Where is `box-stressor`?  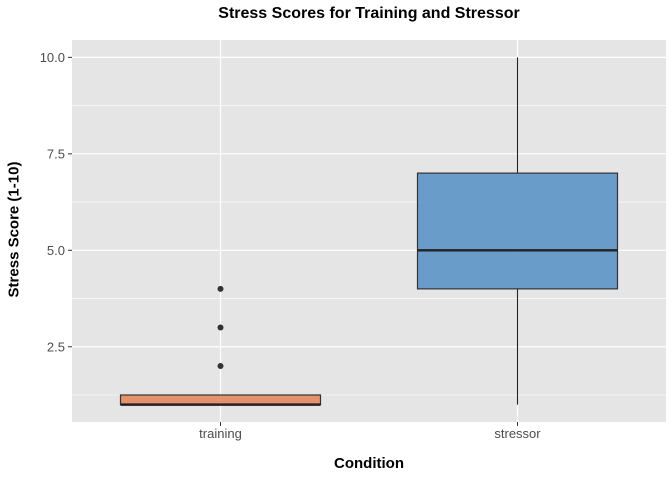 box-stressor is located at coordinates (517, 231).